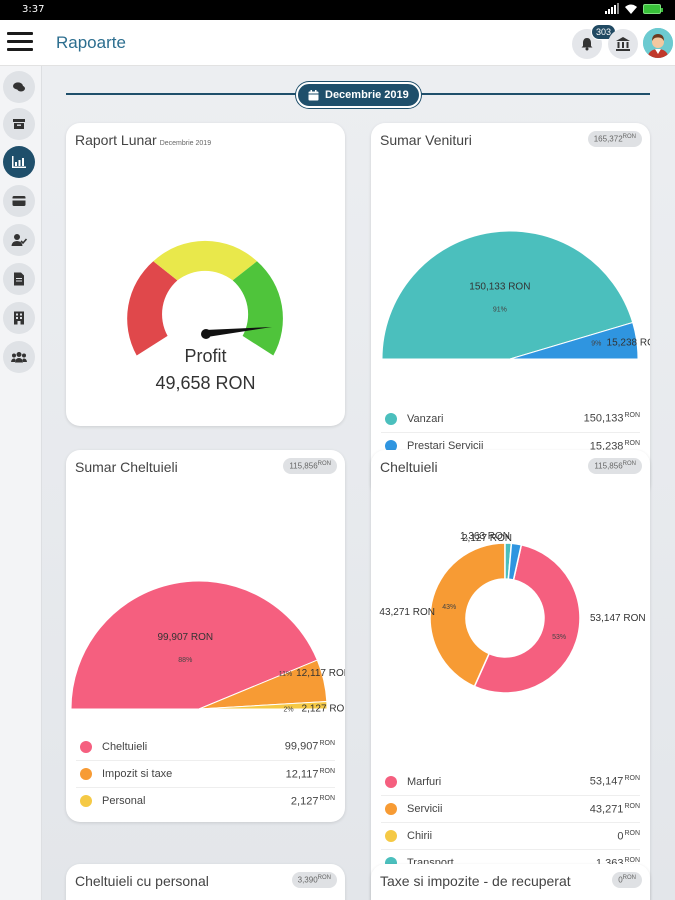 The width and height of the screenshot is (675, 900). Describe the element at coordinates (527, 618) in the screenshot. I see `donut-slice-marfuri` at that location.